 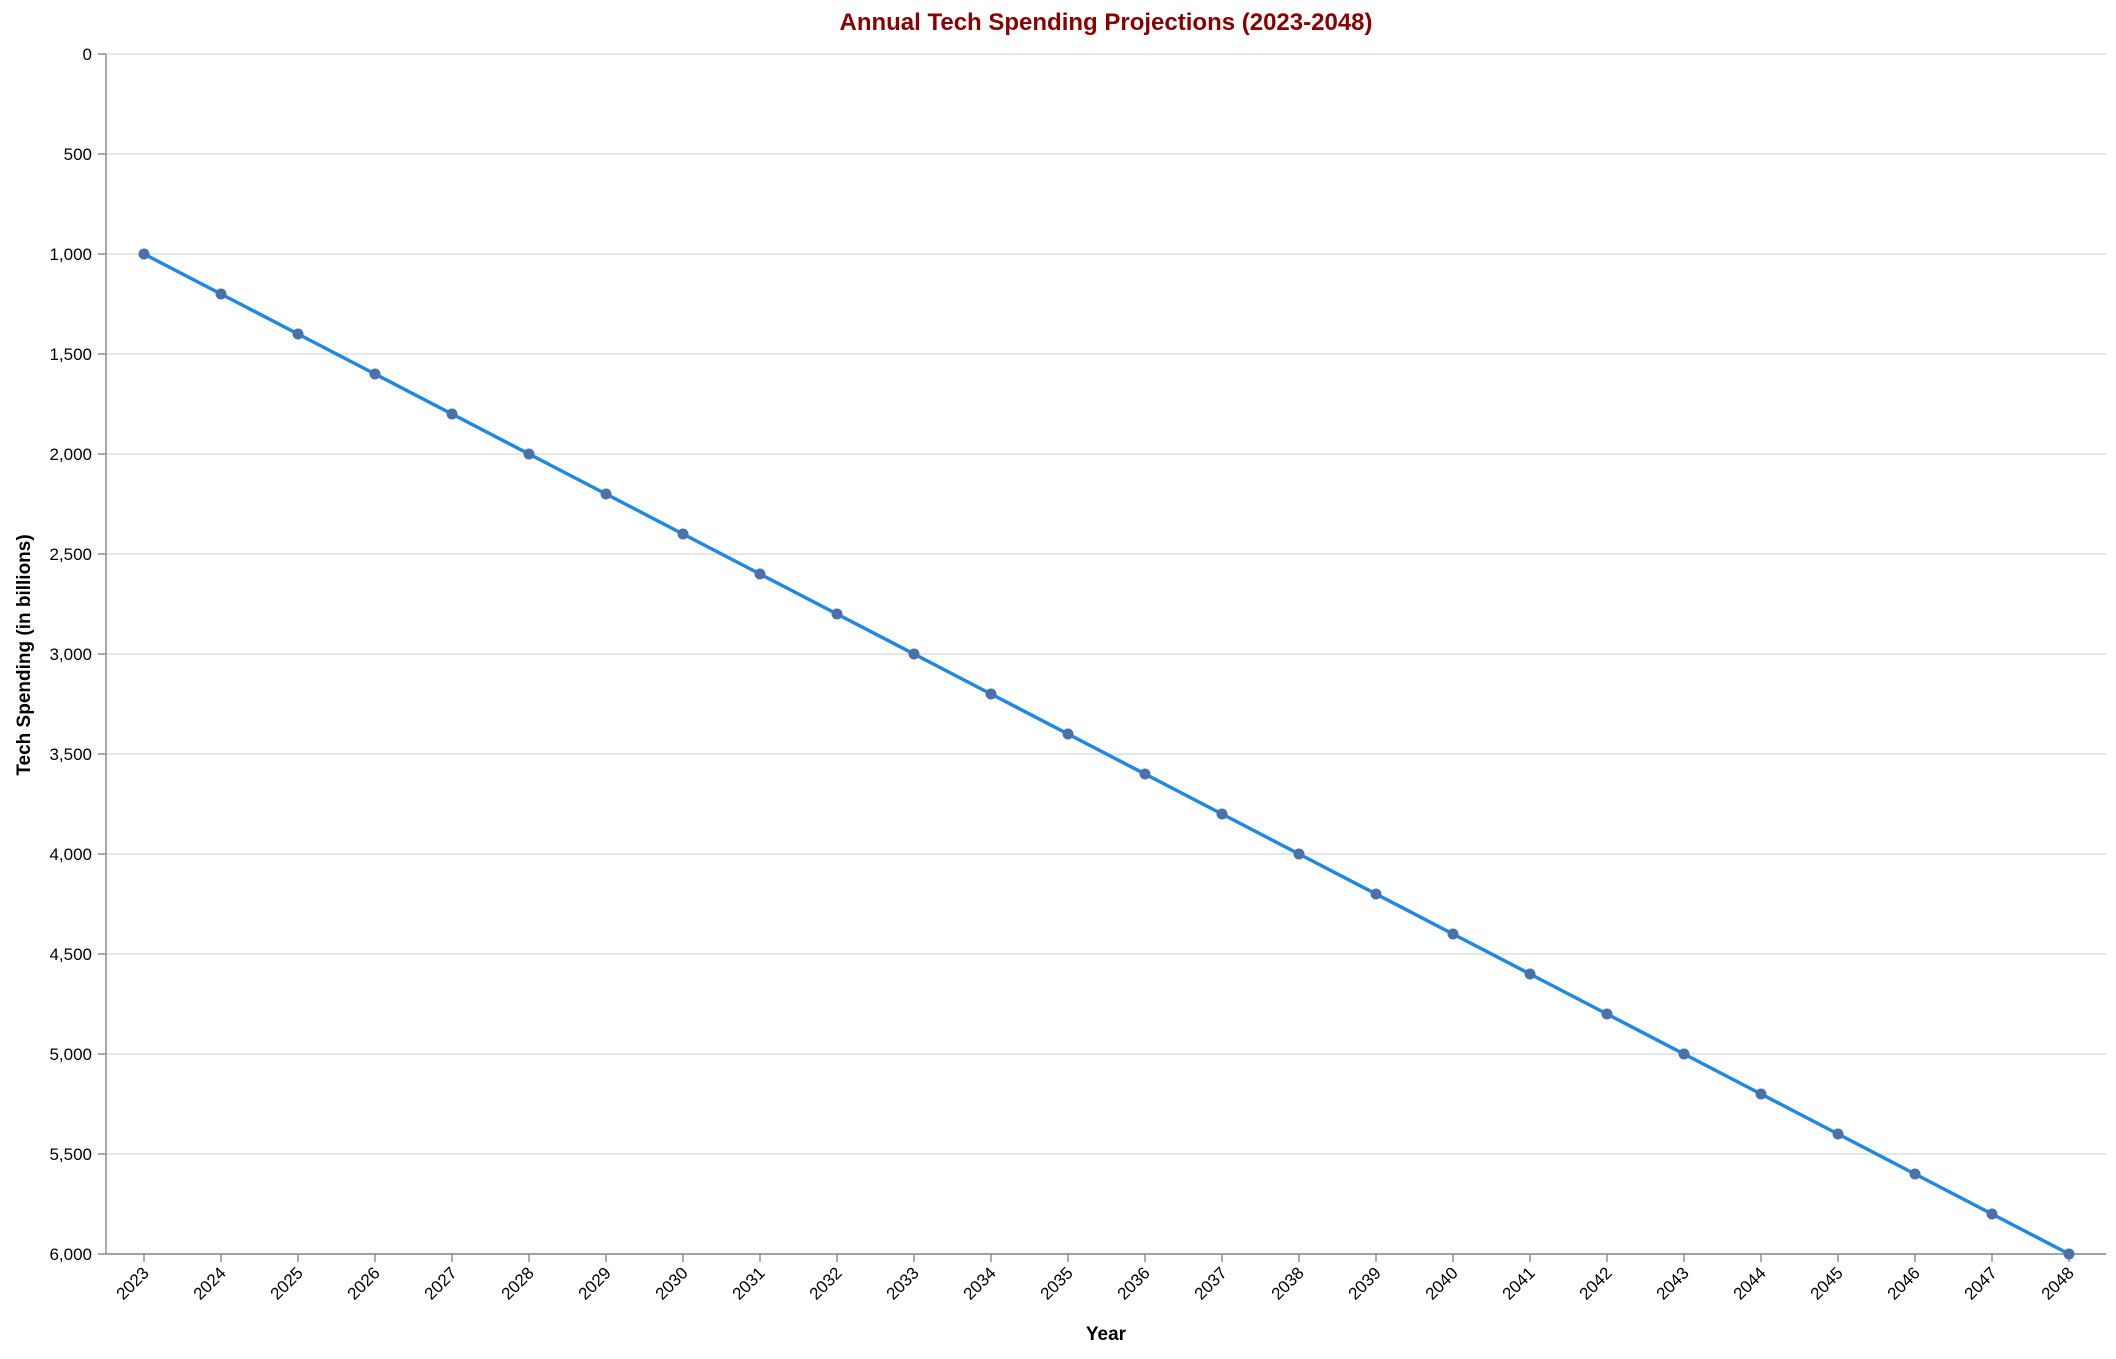 What do you see at coordinates (826, 1283) in the screenshot?
I see `x-tick-label: 2032` at bounding box center [826, 1283].